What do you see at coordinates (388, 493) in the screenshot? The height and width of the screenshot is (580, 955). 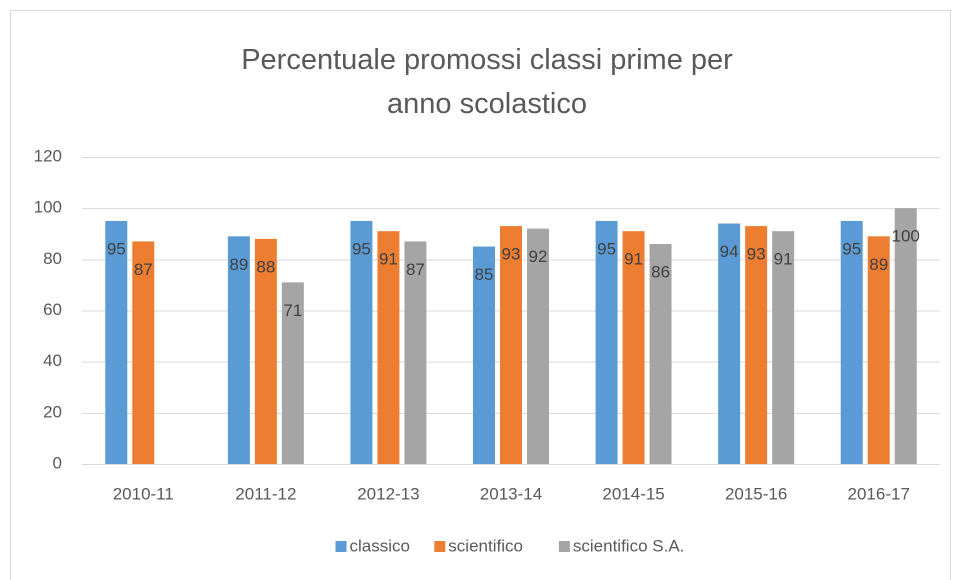 I see `x-tick-label: 2012-13` at bounding box center [388, 493].